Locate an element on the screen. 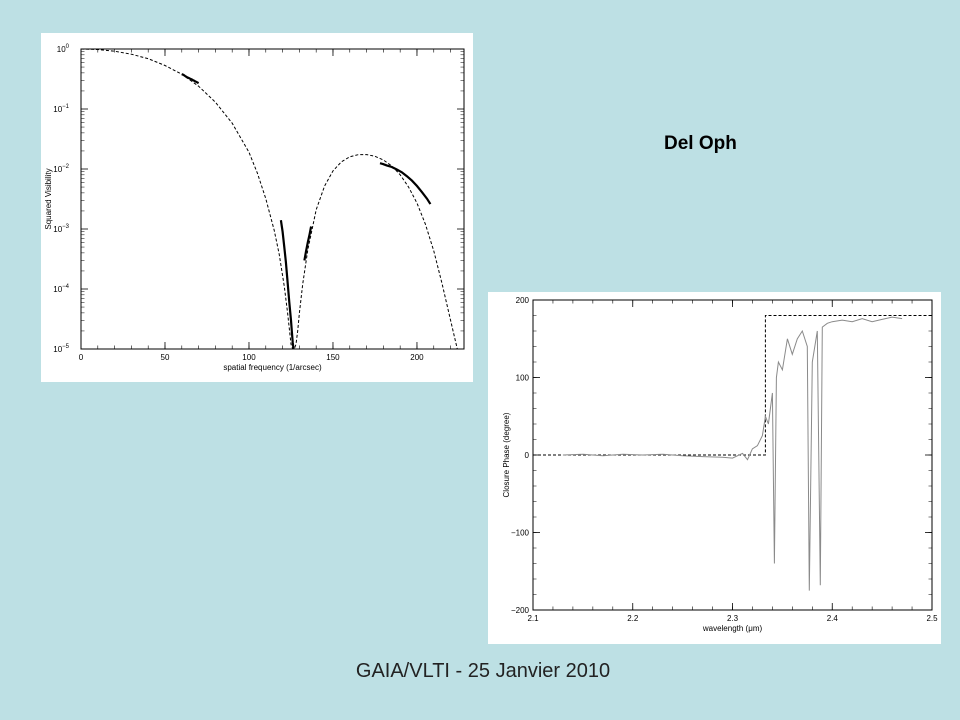  y-tick-label: 0 is located at coordinates (527, 455).